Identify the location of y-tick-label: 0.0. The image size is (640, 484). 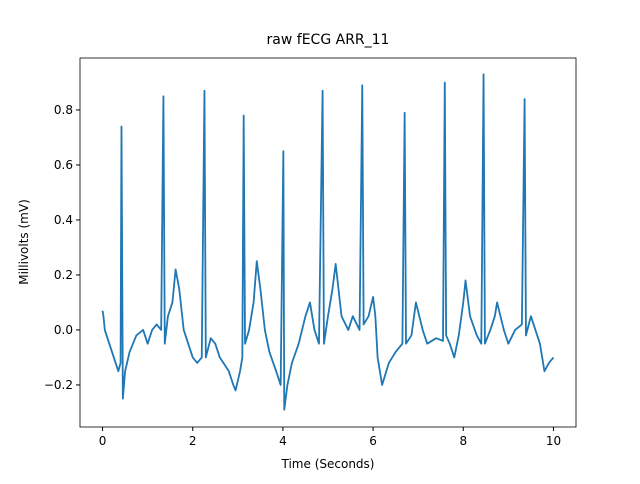
(63, 330).